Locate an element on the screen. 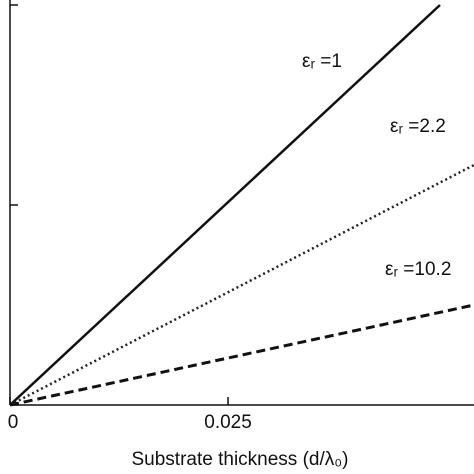 The height and width of the screenshot is (474, 474). x-axis-label: Substrate thickness (d/λ₀) is located at coordinates (240, 459).